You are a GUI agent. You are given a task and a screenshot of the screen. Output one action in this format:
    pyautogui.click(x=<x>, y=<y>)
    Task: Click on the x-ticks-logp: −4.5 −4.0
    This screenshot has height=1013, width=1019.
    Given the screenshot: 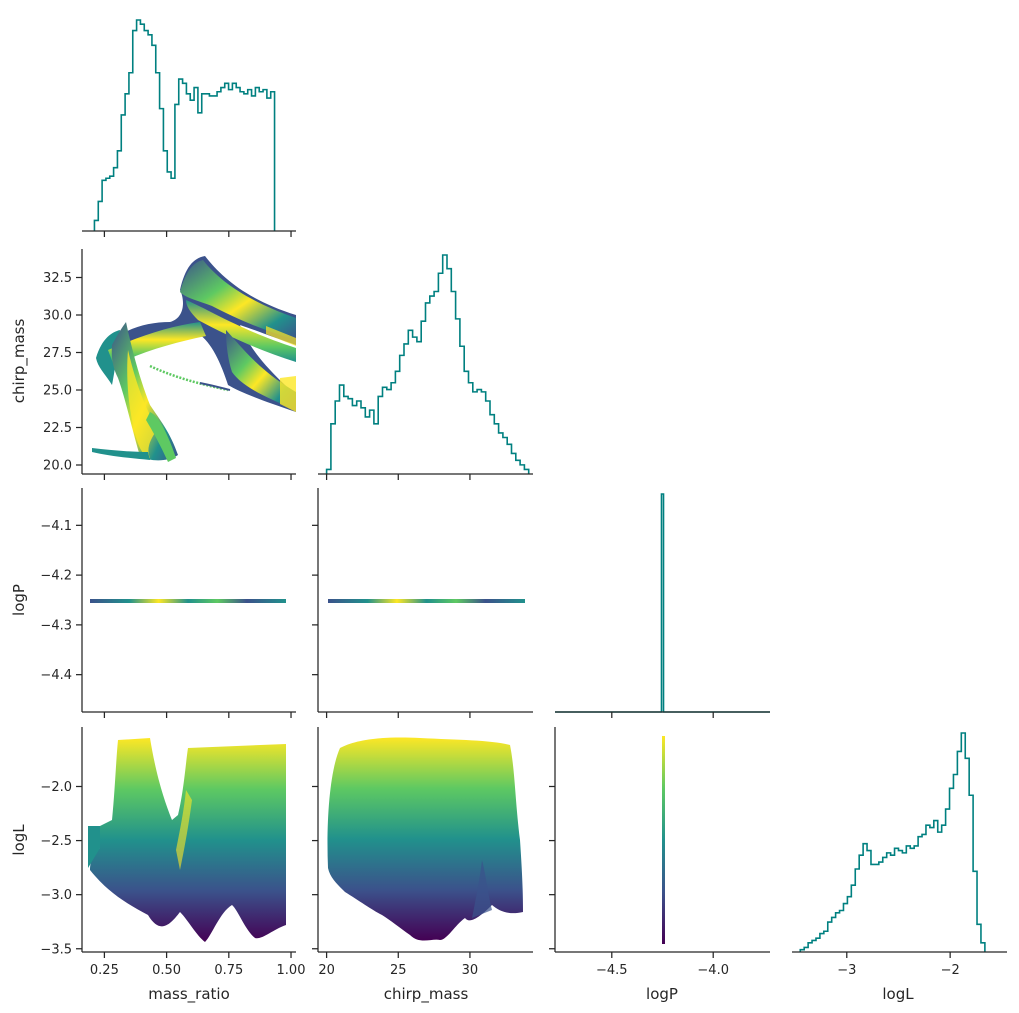 What is the action you would take?
    pyautogui.click(x=662, y=965)
    